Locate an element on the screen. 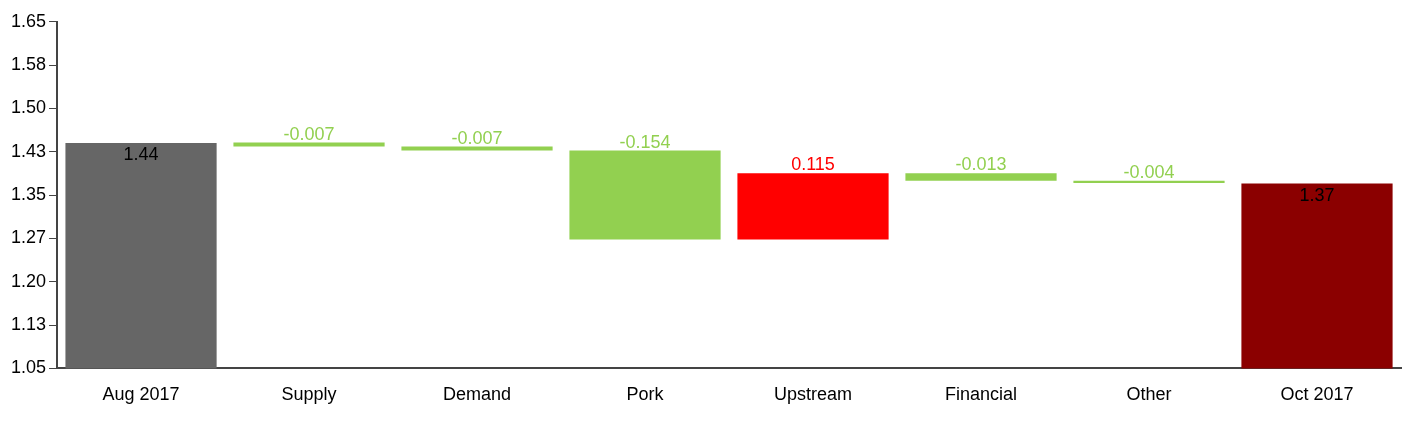 This screenshot has width=1419, height=422. y-tick-label: 1.50 is located at coordinates (28, 107).